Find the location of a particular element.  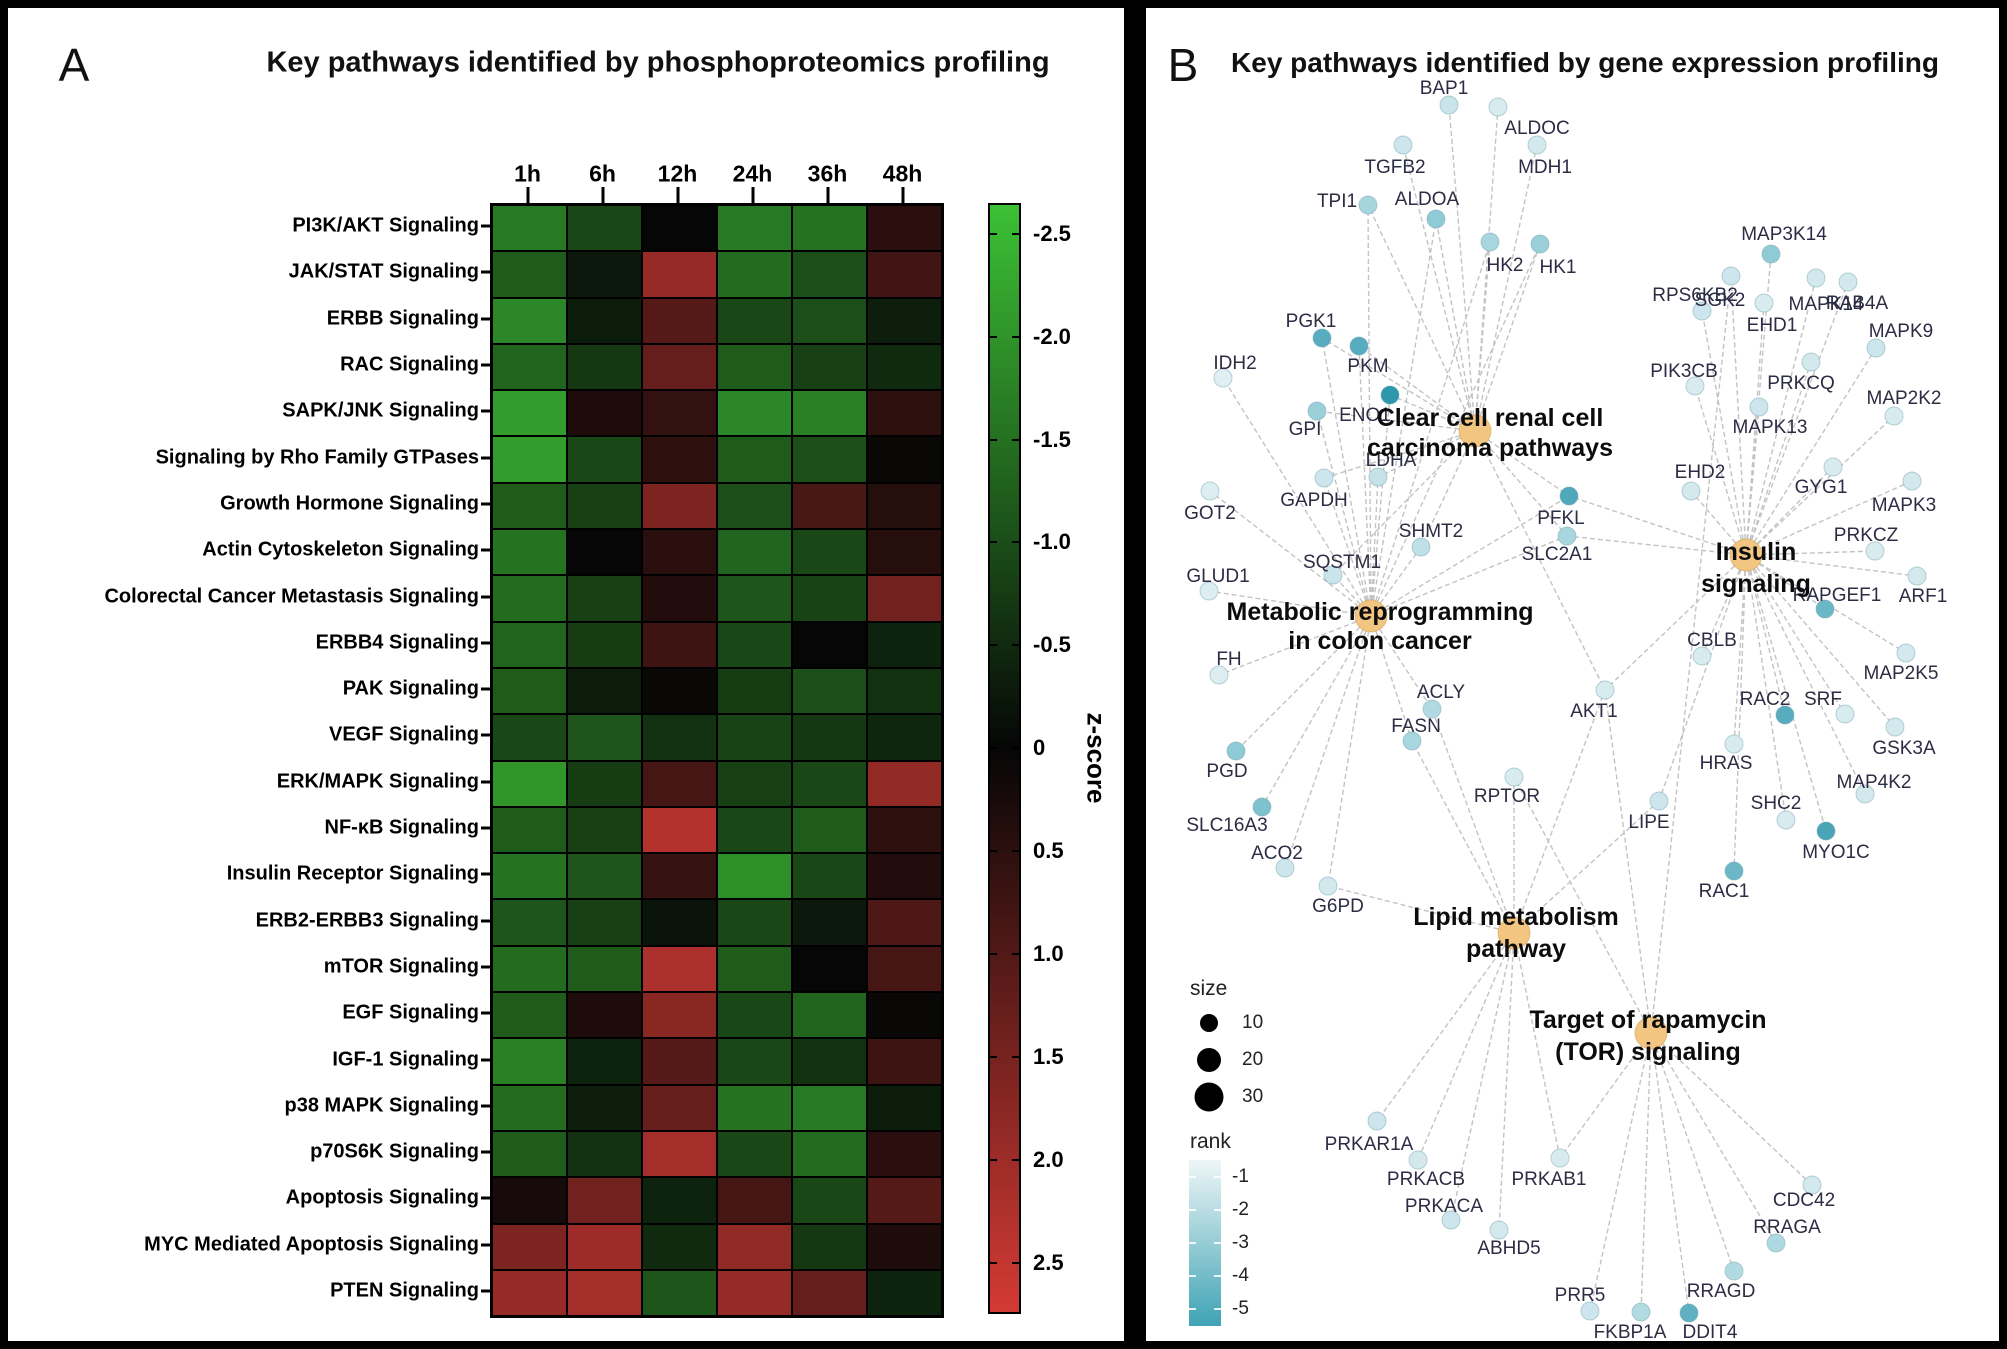

gene-label: GOT2 is located at coordinates (1210, 513).